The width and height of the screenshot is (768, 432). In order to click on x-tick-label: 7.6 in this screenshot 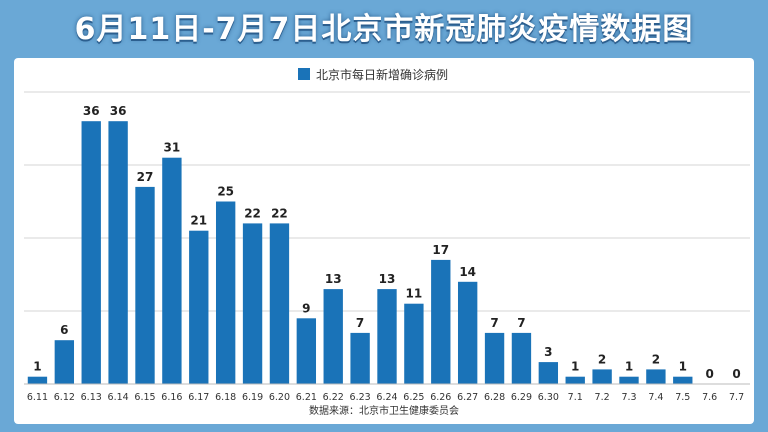, I will do `click(709, 397)`.